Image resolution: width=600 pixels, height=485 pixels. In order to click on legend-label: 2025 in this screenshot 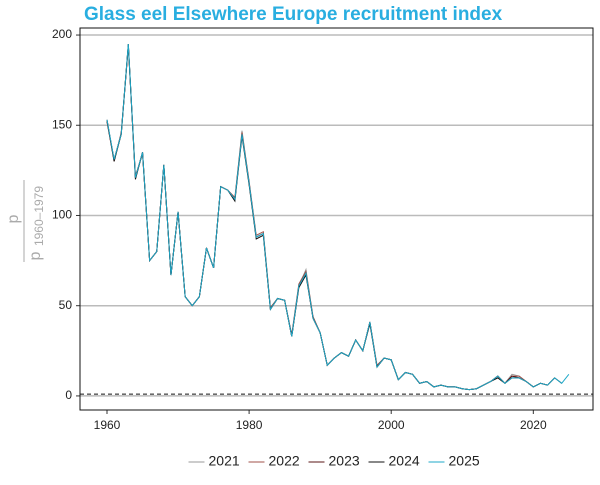, I will do `click(464, 461)`.